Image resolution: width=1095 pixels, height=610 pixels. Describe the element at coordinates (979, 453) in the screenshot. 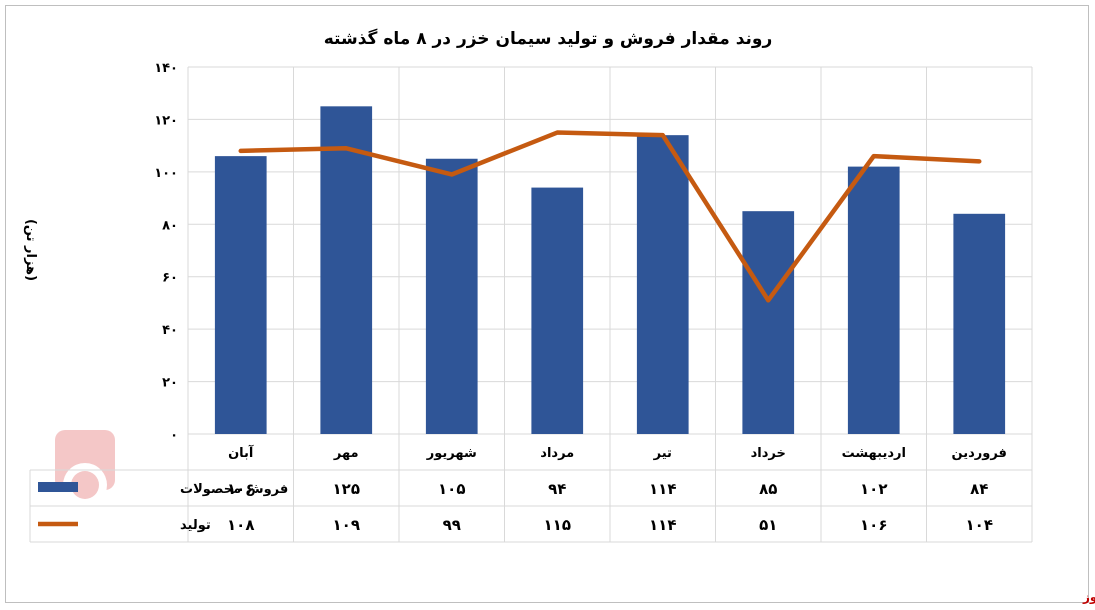

I see `category-label: فروردین` at that location.